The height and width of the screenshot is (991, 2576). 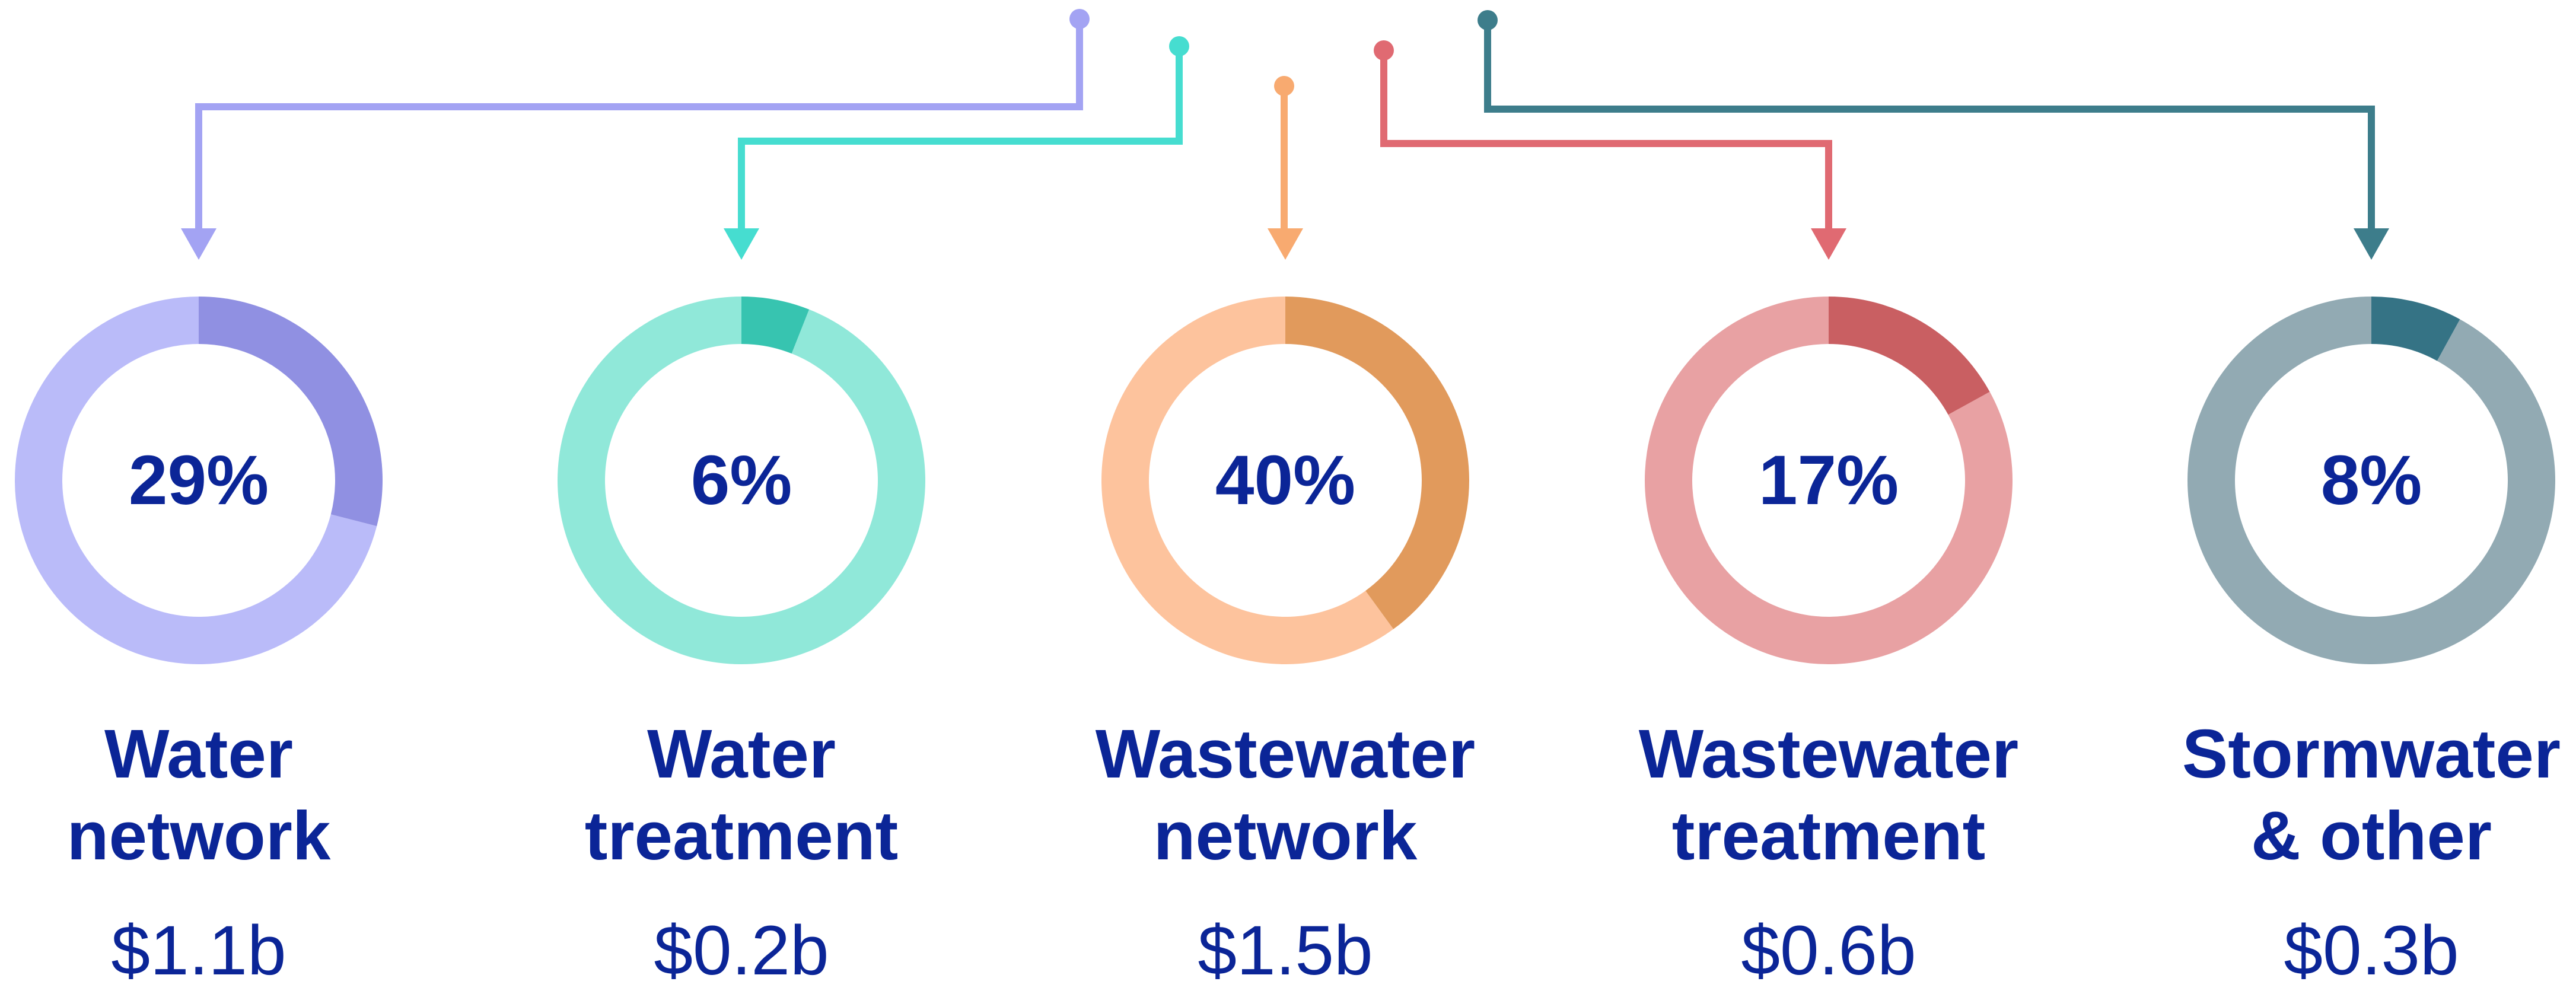 What do you see at coordinates (203, 795) in the screenshot?
I see `category-label: Water network` at bounding box center [203, 795].